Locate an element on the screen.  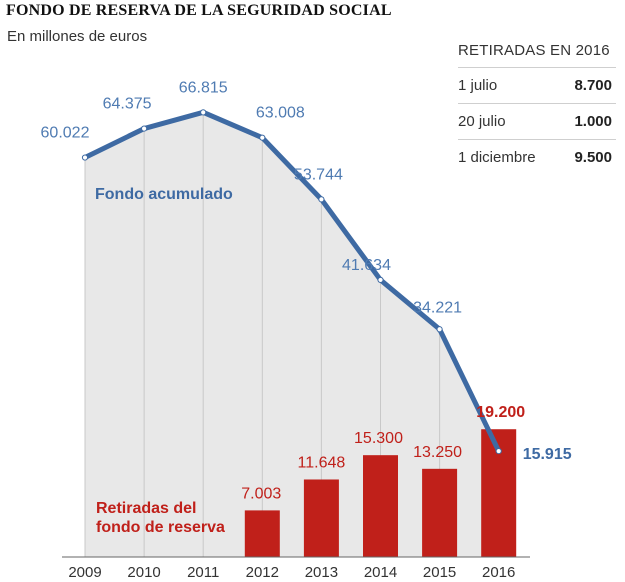
series-label-withdrawals: Retiradas del is located at coordinates (146, 508).